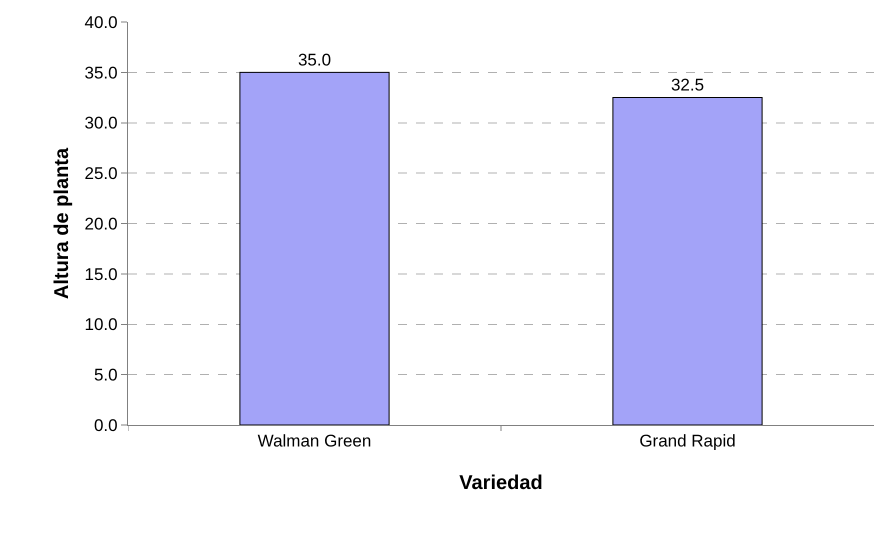  Describe the element at coordinates (62, 223) in the screenshot. I see `y-axis-title: Altura de planta` at that location.